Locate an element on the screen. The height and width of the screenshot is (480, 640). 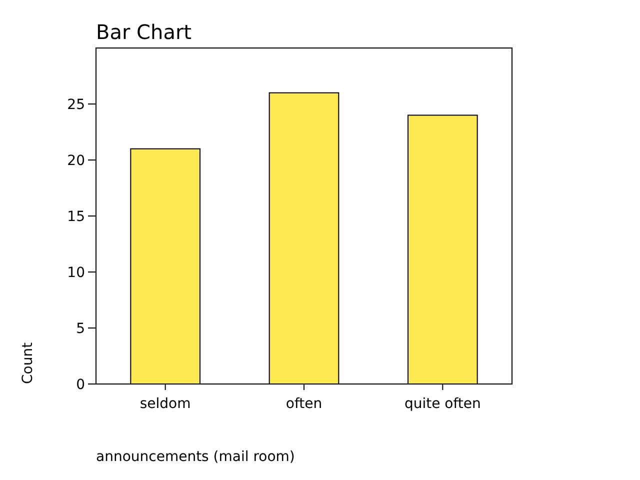
y-tick-label: 15 is located at coordinates (76, 216).